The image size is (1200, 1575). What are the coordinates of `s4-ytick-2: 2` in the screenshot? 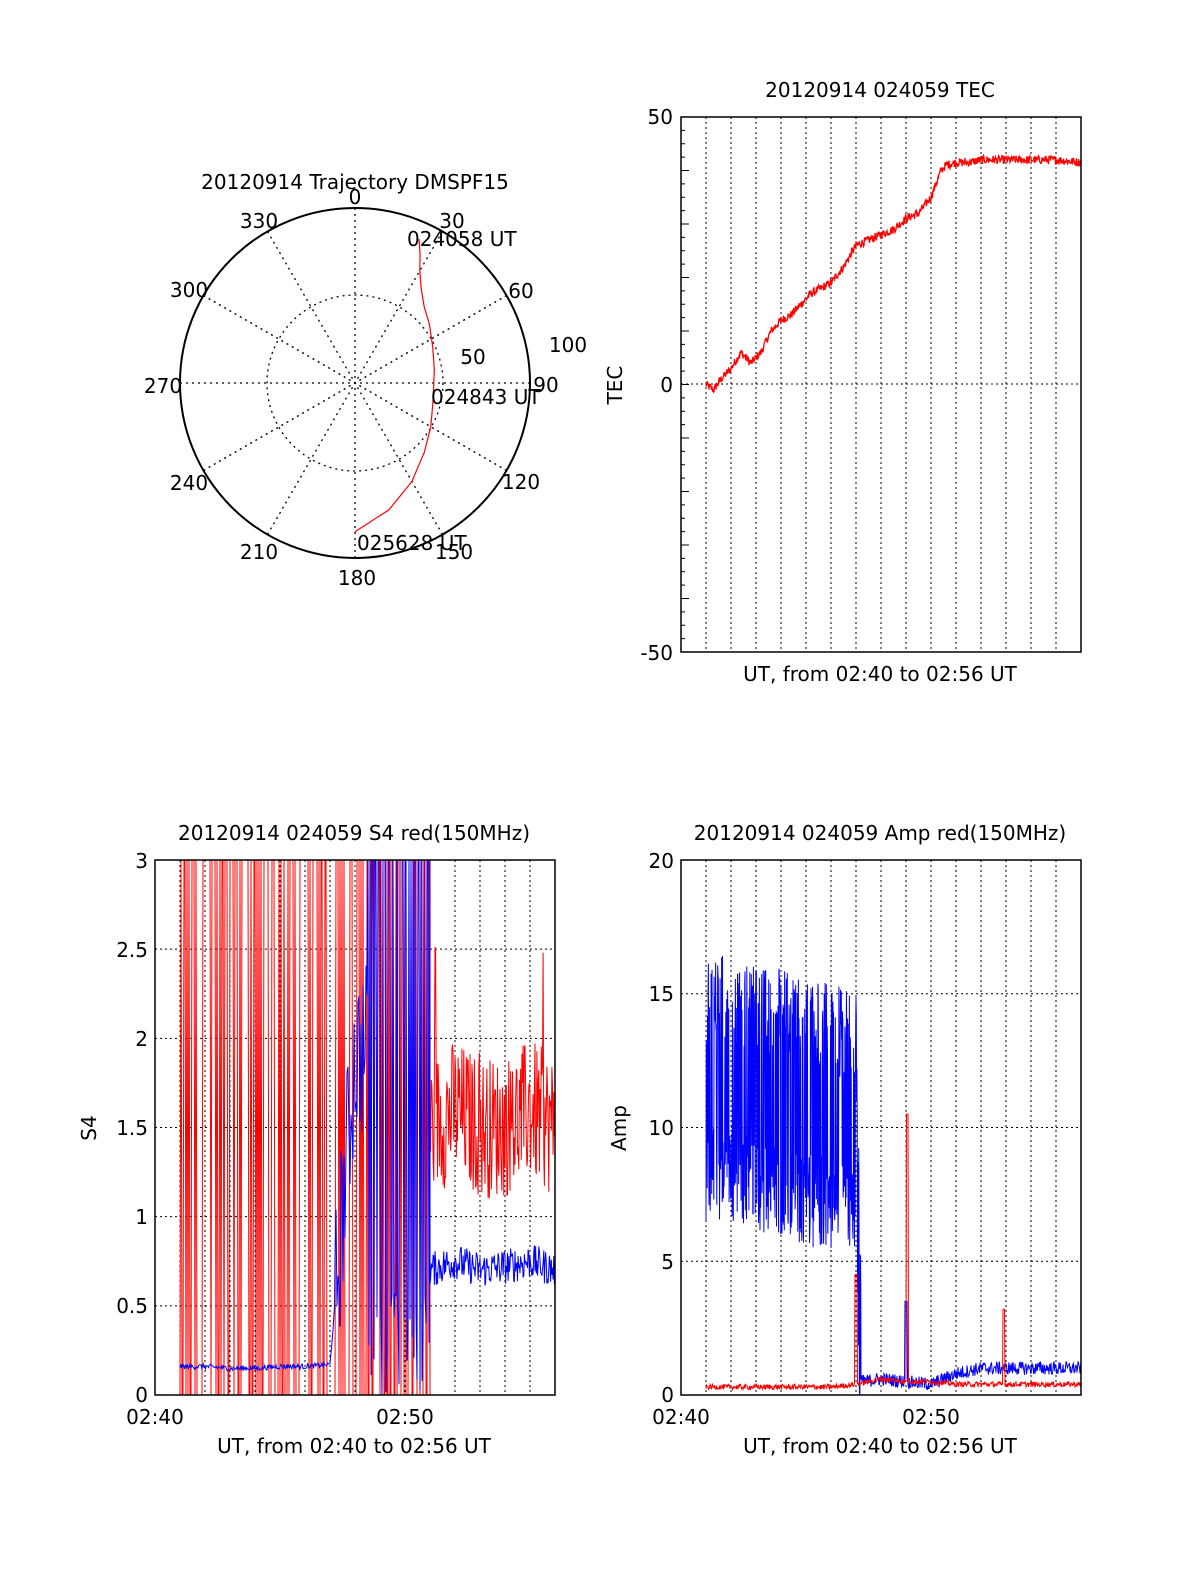 It's located at (141, 1039).